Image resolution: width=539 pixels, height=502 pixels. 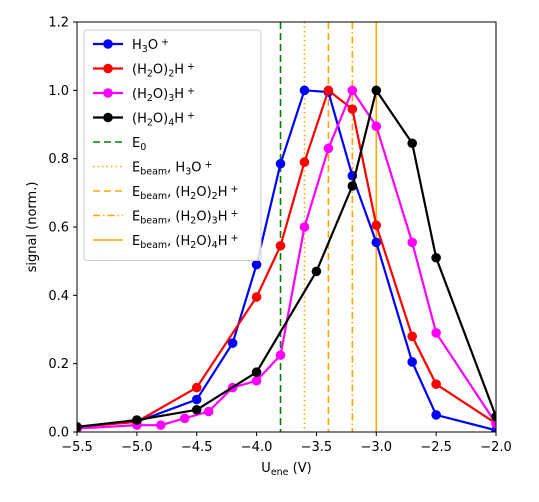 I want to click on legend-label-2: (H2O)2H +, so click(x=163, y=71).